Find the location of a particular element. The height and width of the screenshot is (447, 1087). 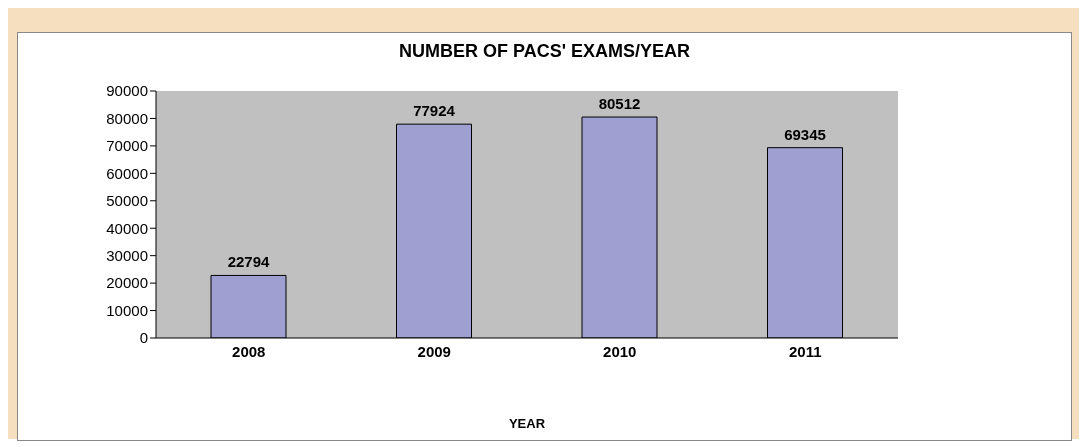

data-label: 22794 is located at coordinates (249, 262).